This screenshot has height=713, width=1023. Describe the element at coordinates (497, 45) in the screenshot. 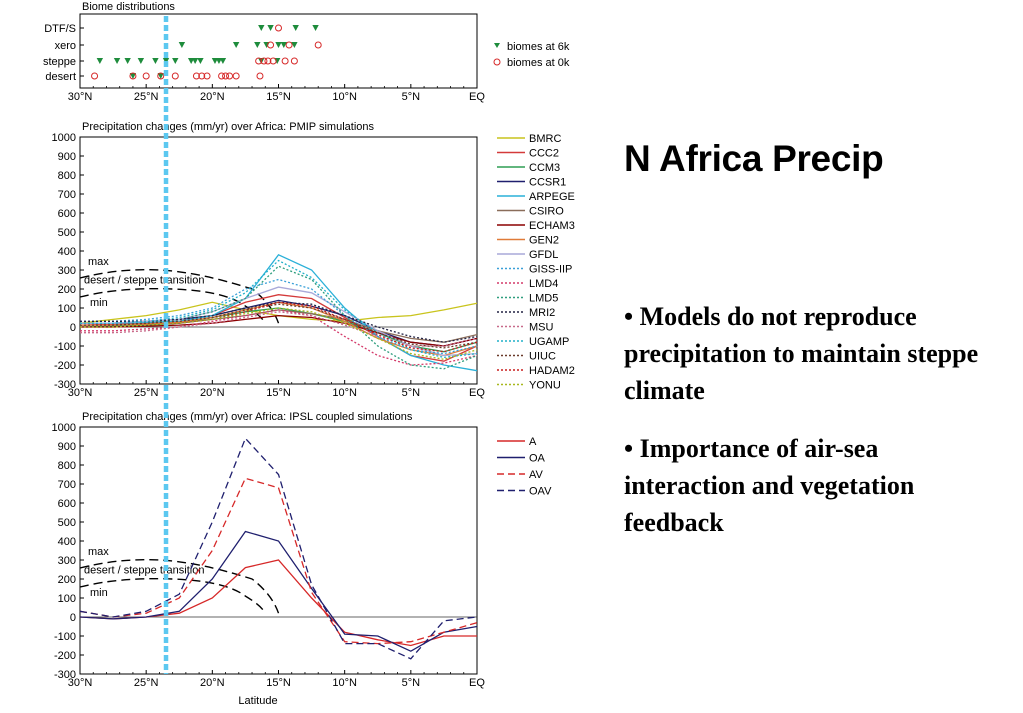

I see `biome-legend-6k-marker` at that location.